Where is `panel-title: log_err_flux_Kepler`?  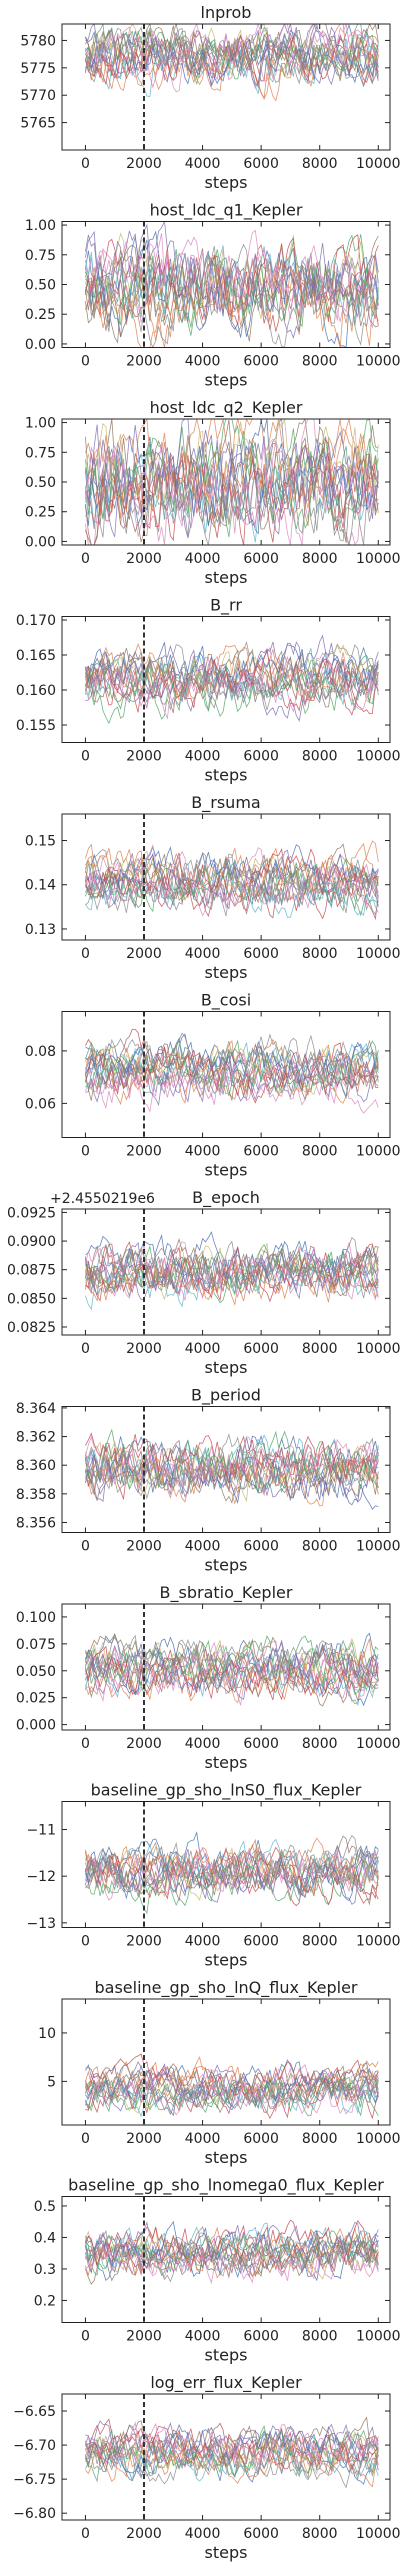
panel-title: log_err_flux_Kepler is located at coordinates (226, 2383).